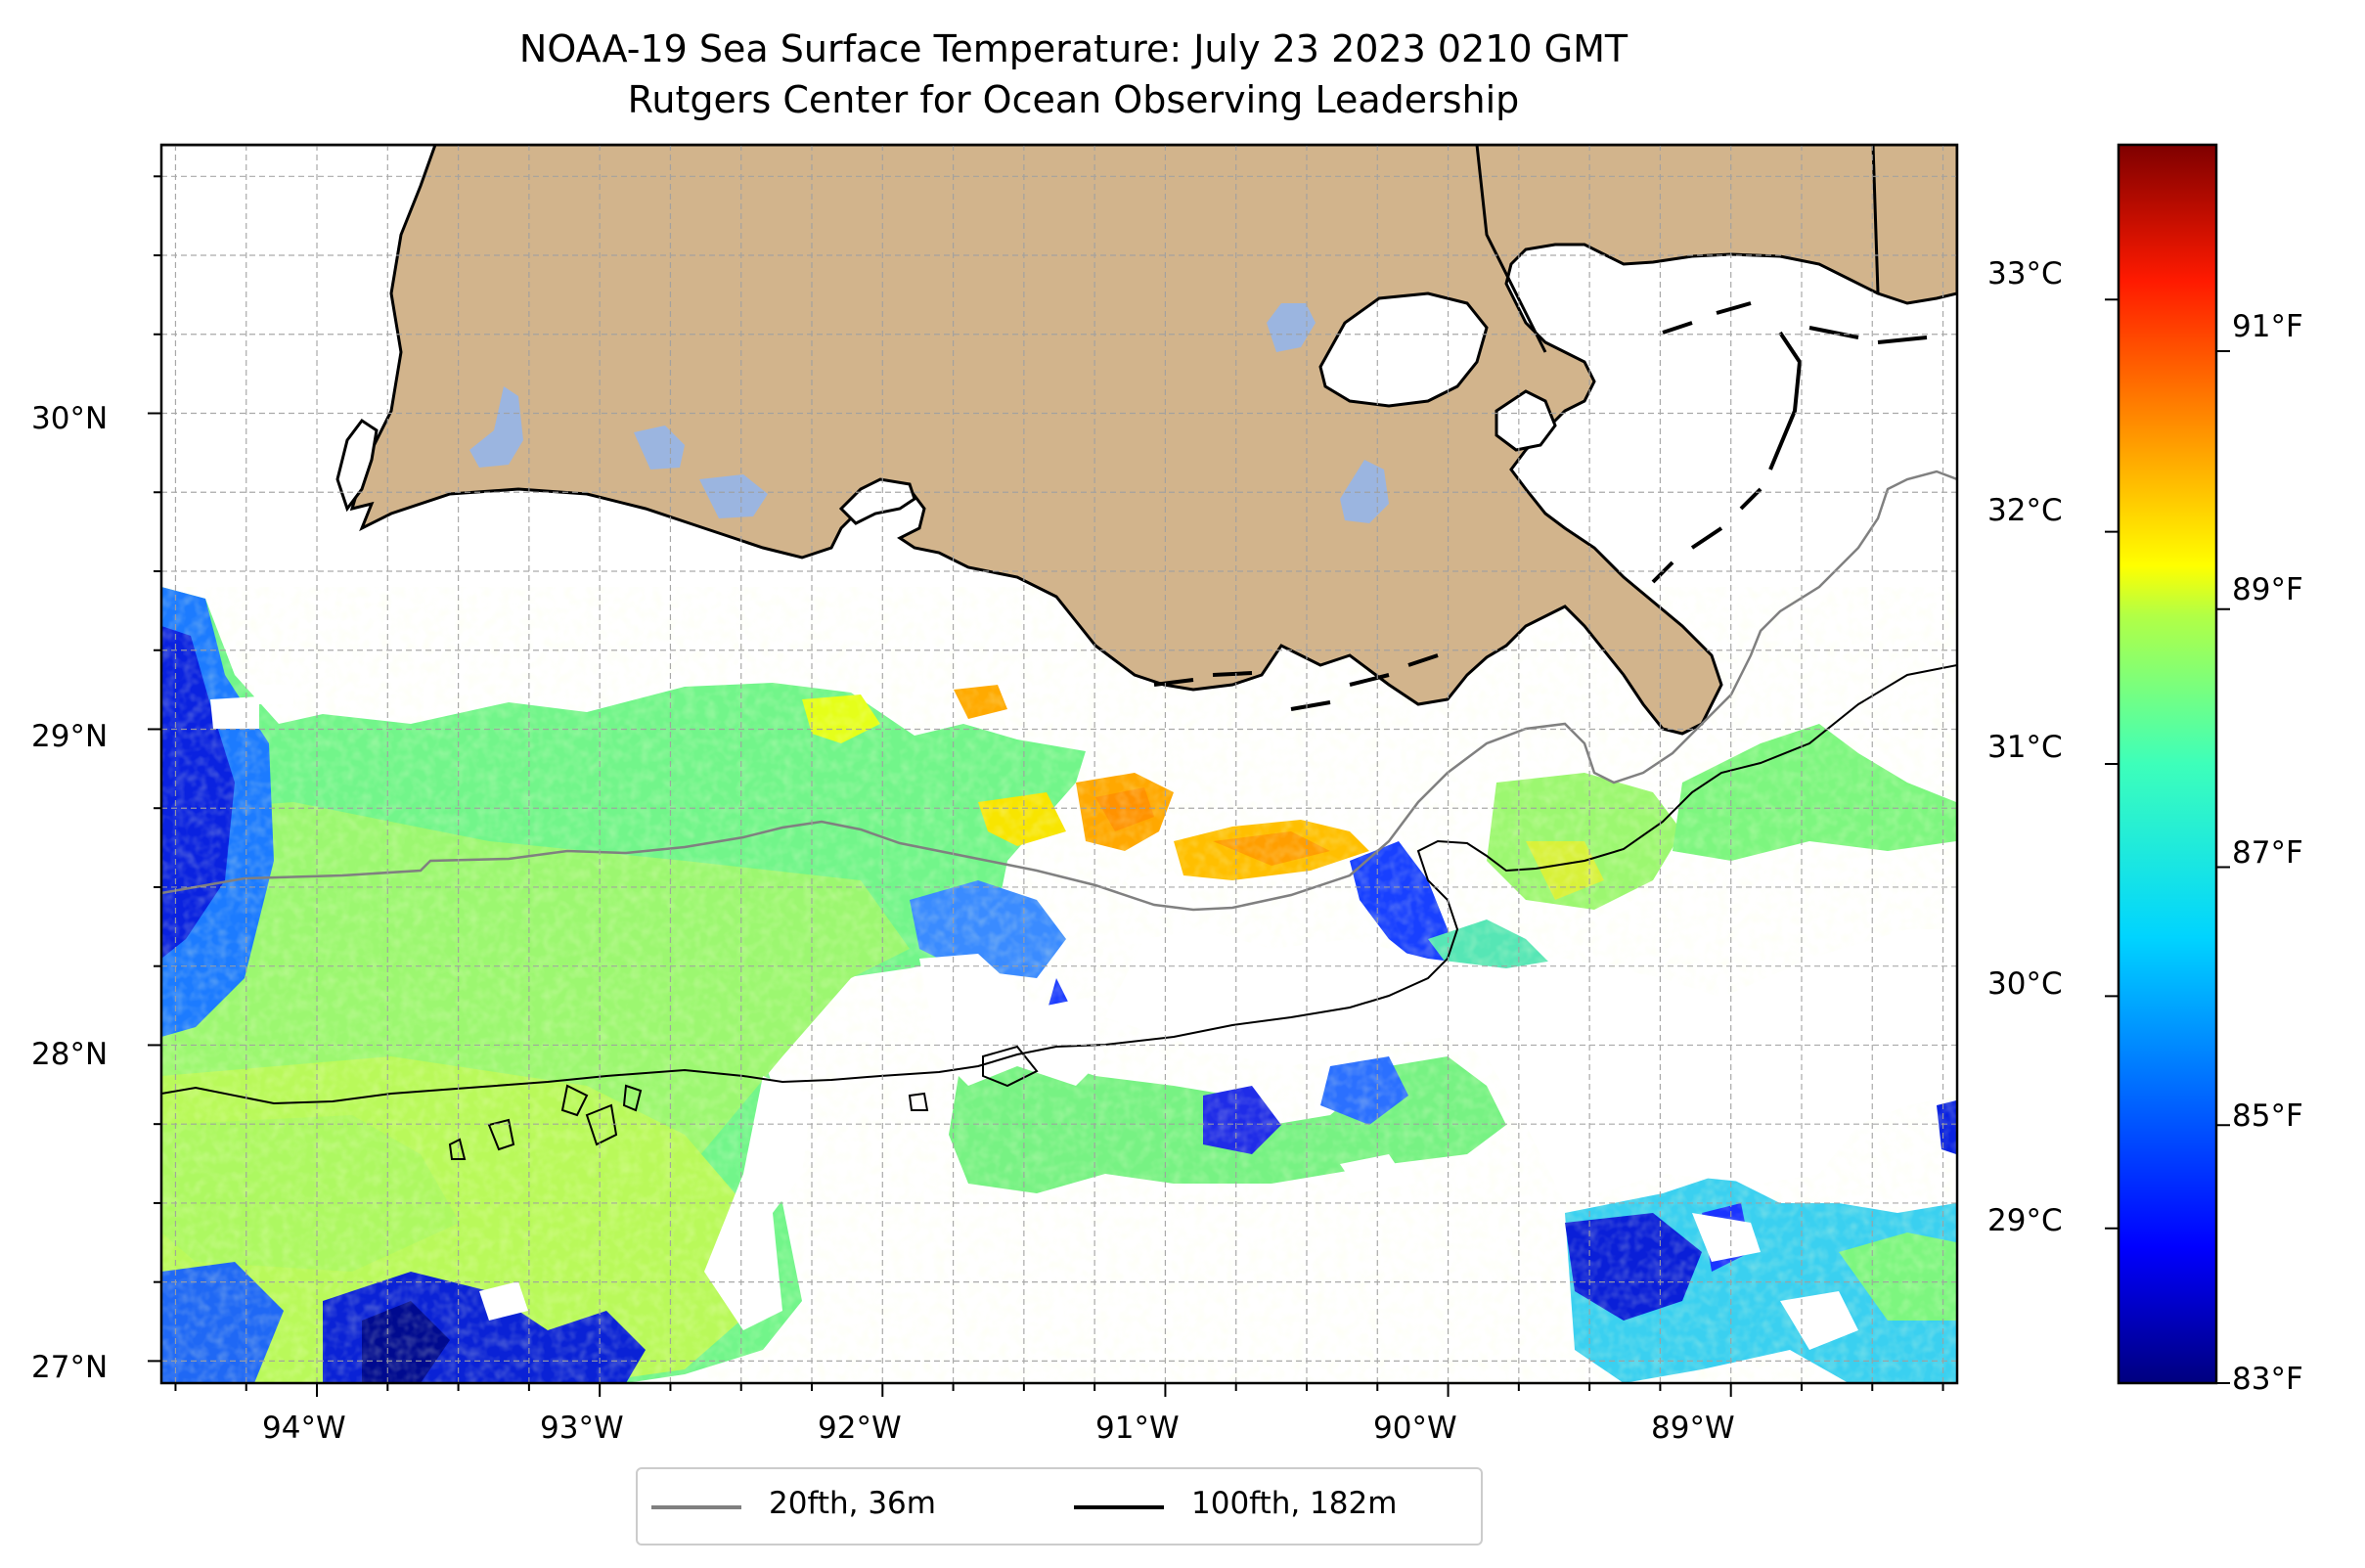 Image resolution: width=2365 pixels, height=1568 pixels. Describe the element at coordinates (70, 418) in the screenshot. I see `lat-tick-30n: 30°N` at that location.